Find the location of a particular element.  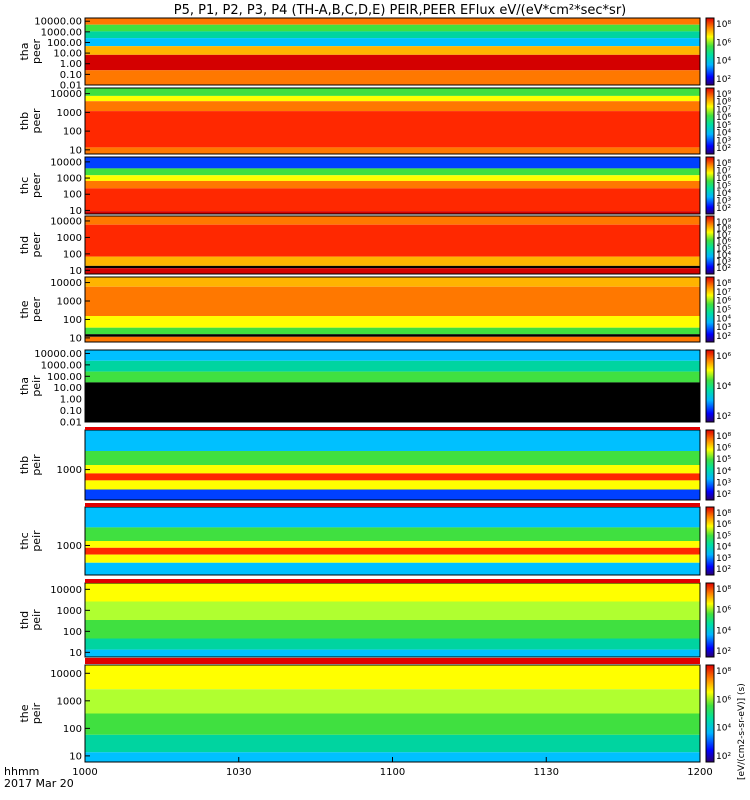

y-tick-label: 1.00 is located at coordinates (71, 400).